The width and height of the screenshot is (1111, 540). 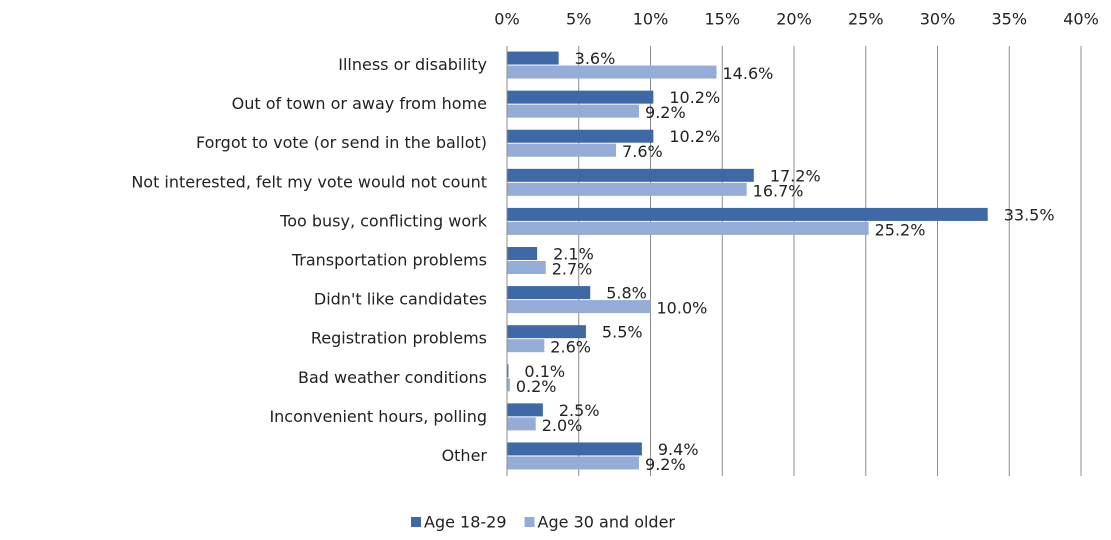 What do you see at coordinates (607, 522) in the screenshot?
I see `legend-label: Age 30 and older` at bounding box center [607, 522].